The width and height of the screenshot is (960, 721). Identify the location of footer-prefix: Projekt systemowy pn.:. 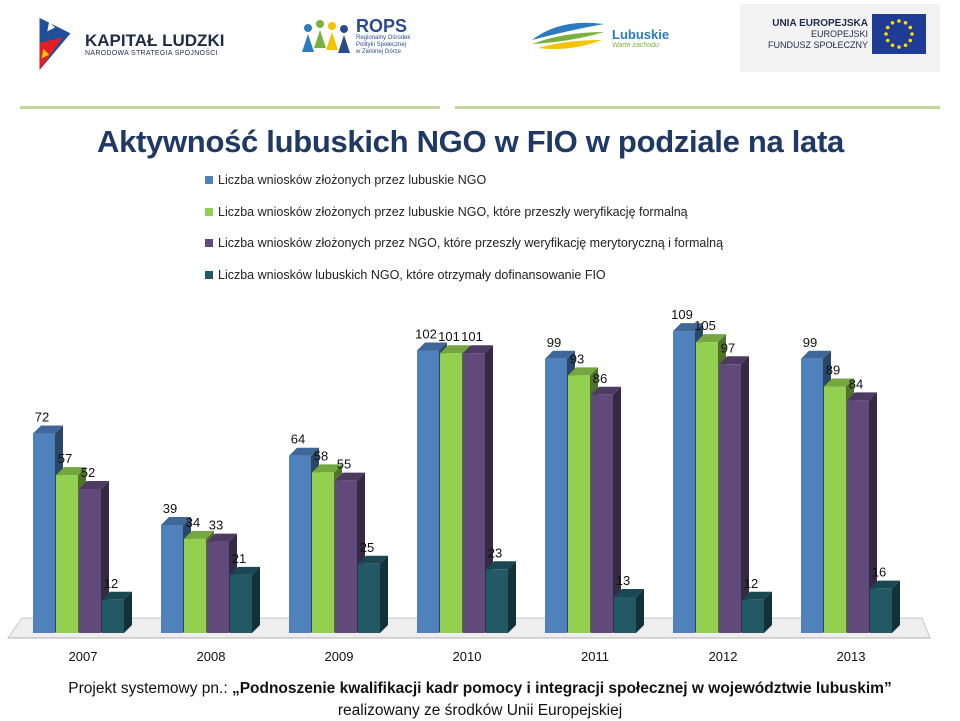
(150, 688).